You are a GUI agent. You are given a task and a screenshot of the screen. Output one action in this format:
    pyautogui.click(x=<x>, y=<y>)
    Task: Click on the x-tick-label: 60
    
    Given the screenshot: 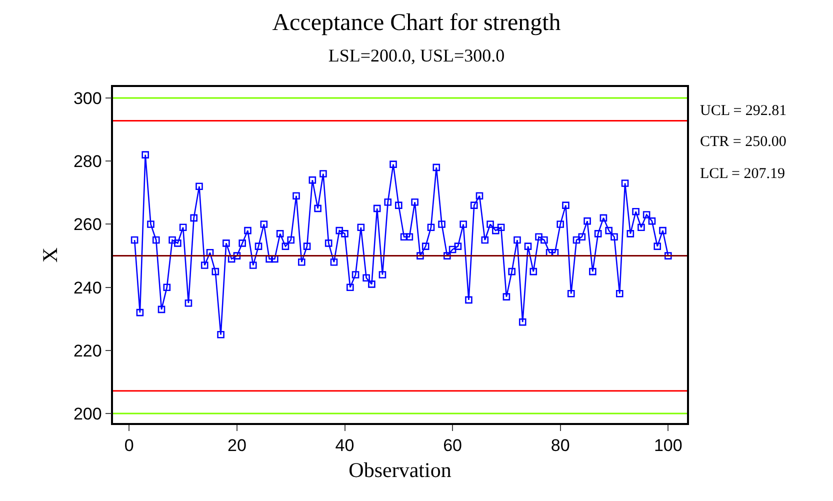 What is the action you would take?
    pyautogui.click(x=452, y=446)
    